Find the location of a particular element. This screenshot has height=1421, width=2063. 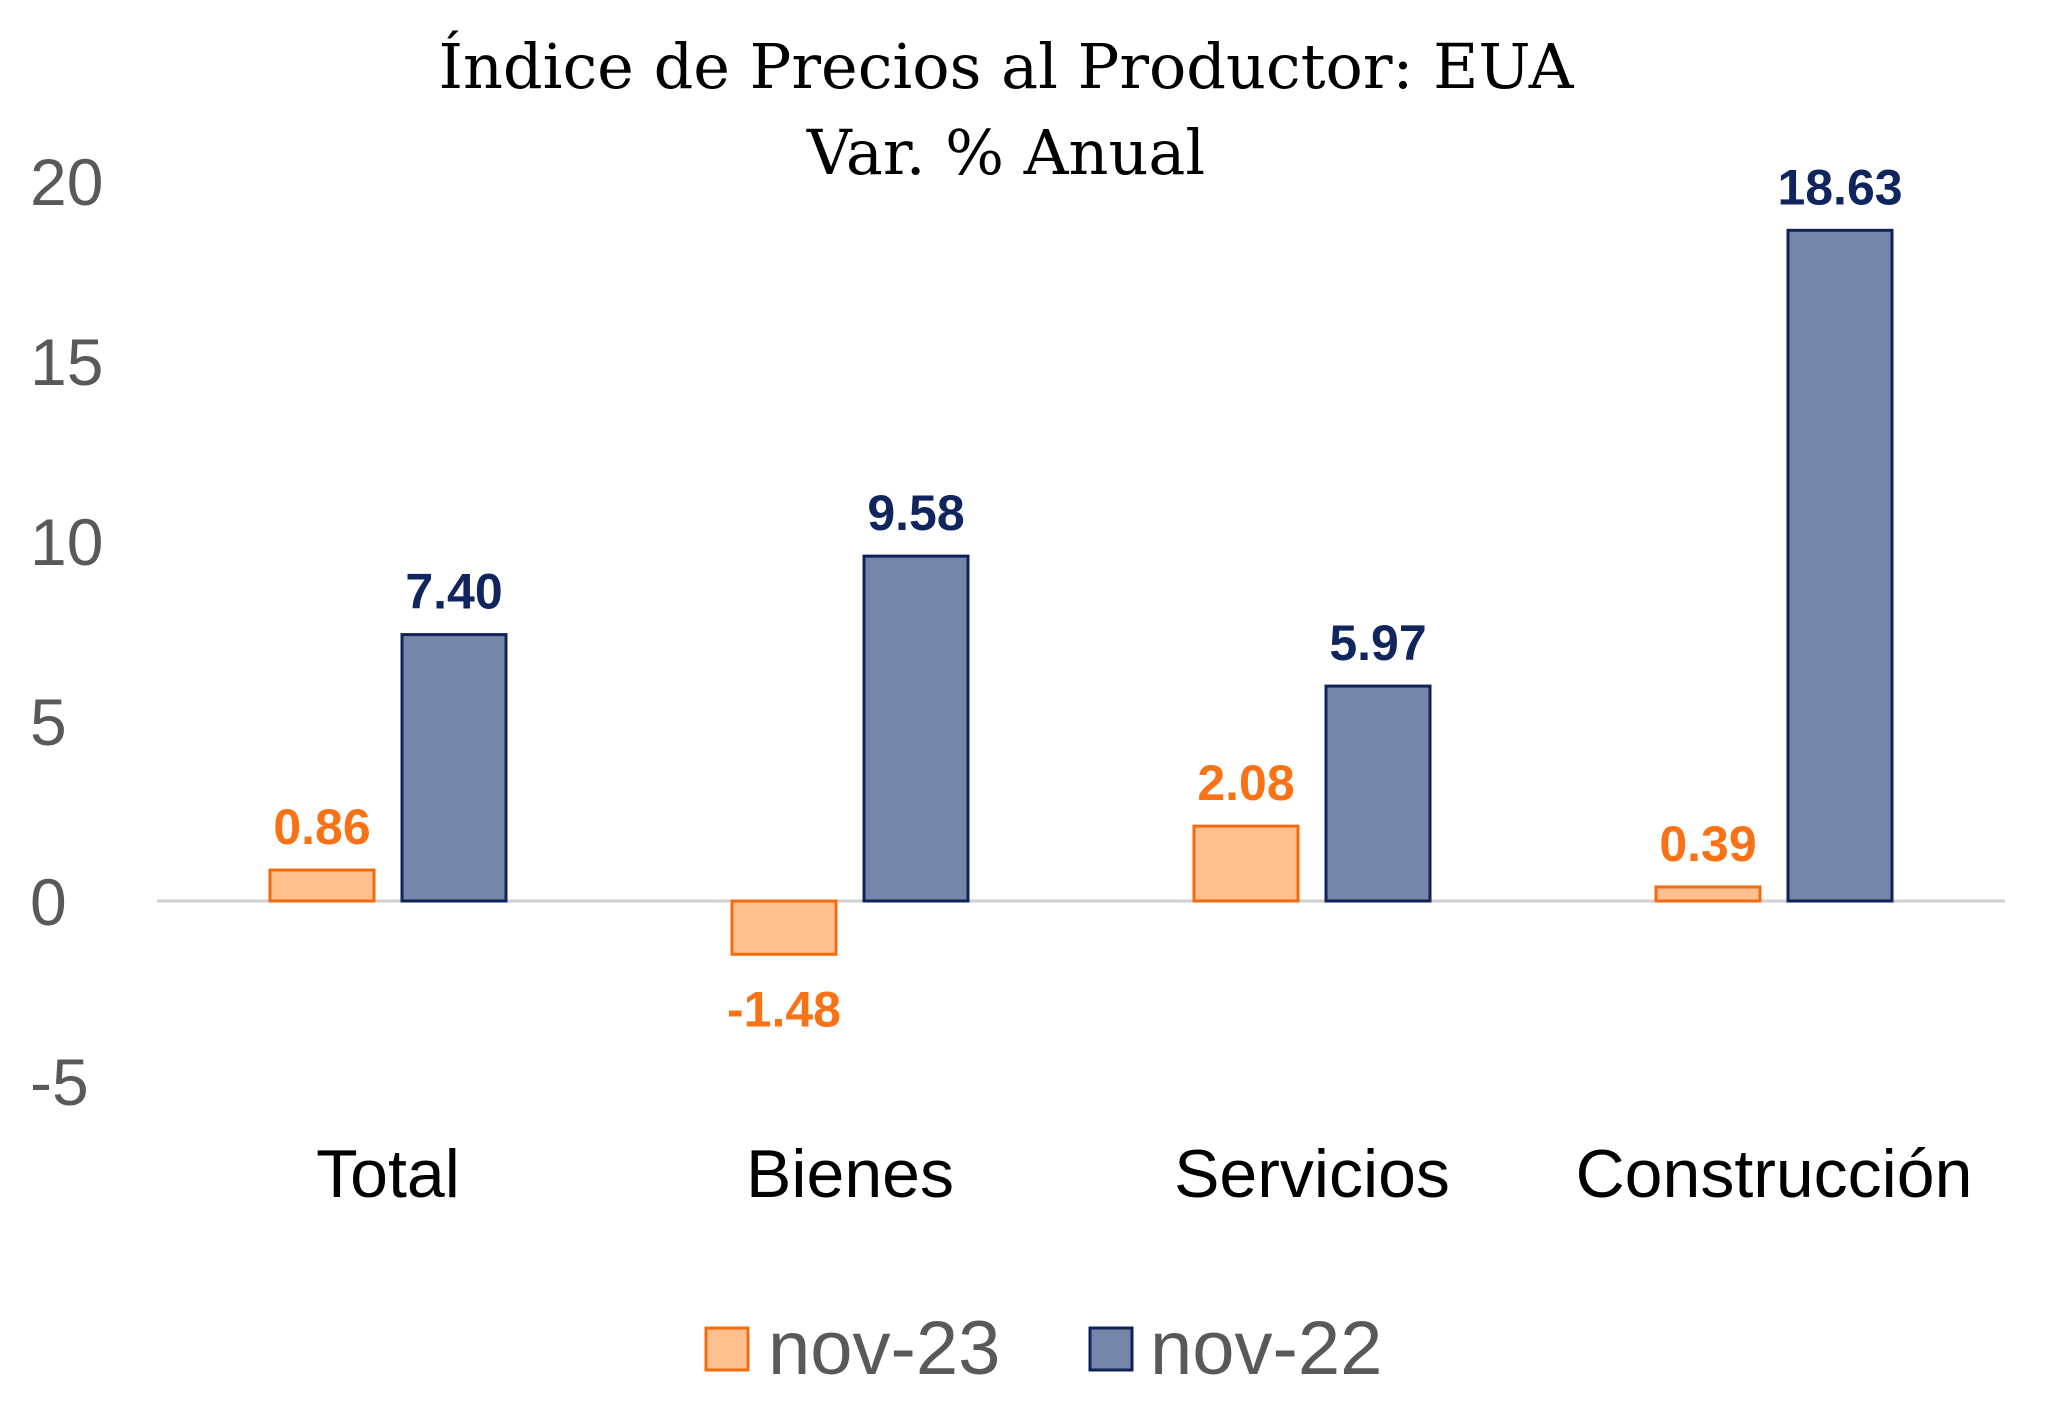

legend-label: nov-23 is located at coordinates (884, 1348).